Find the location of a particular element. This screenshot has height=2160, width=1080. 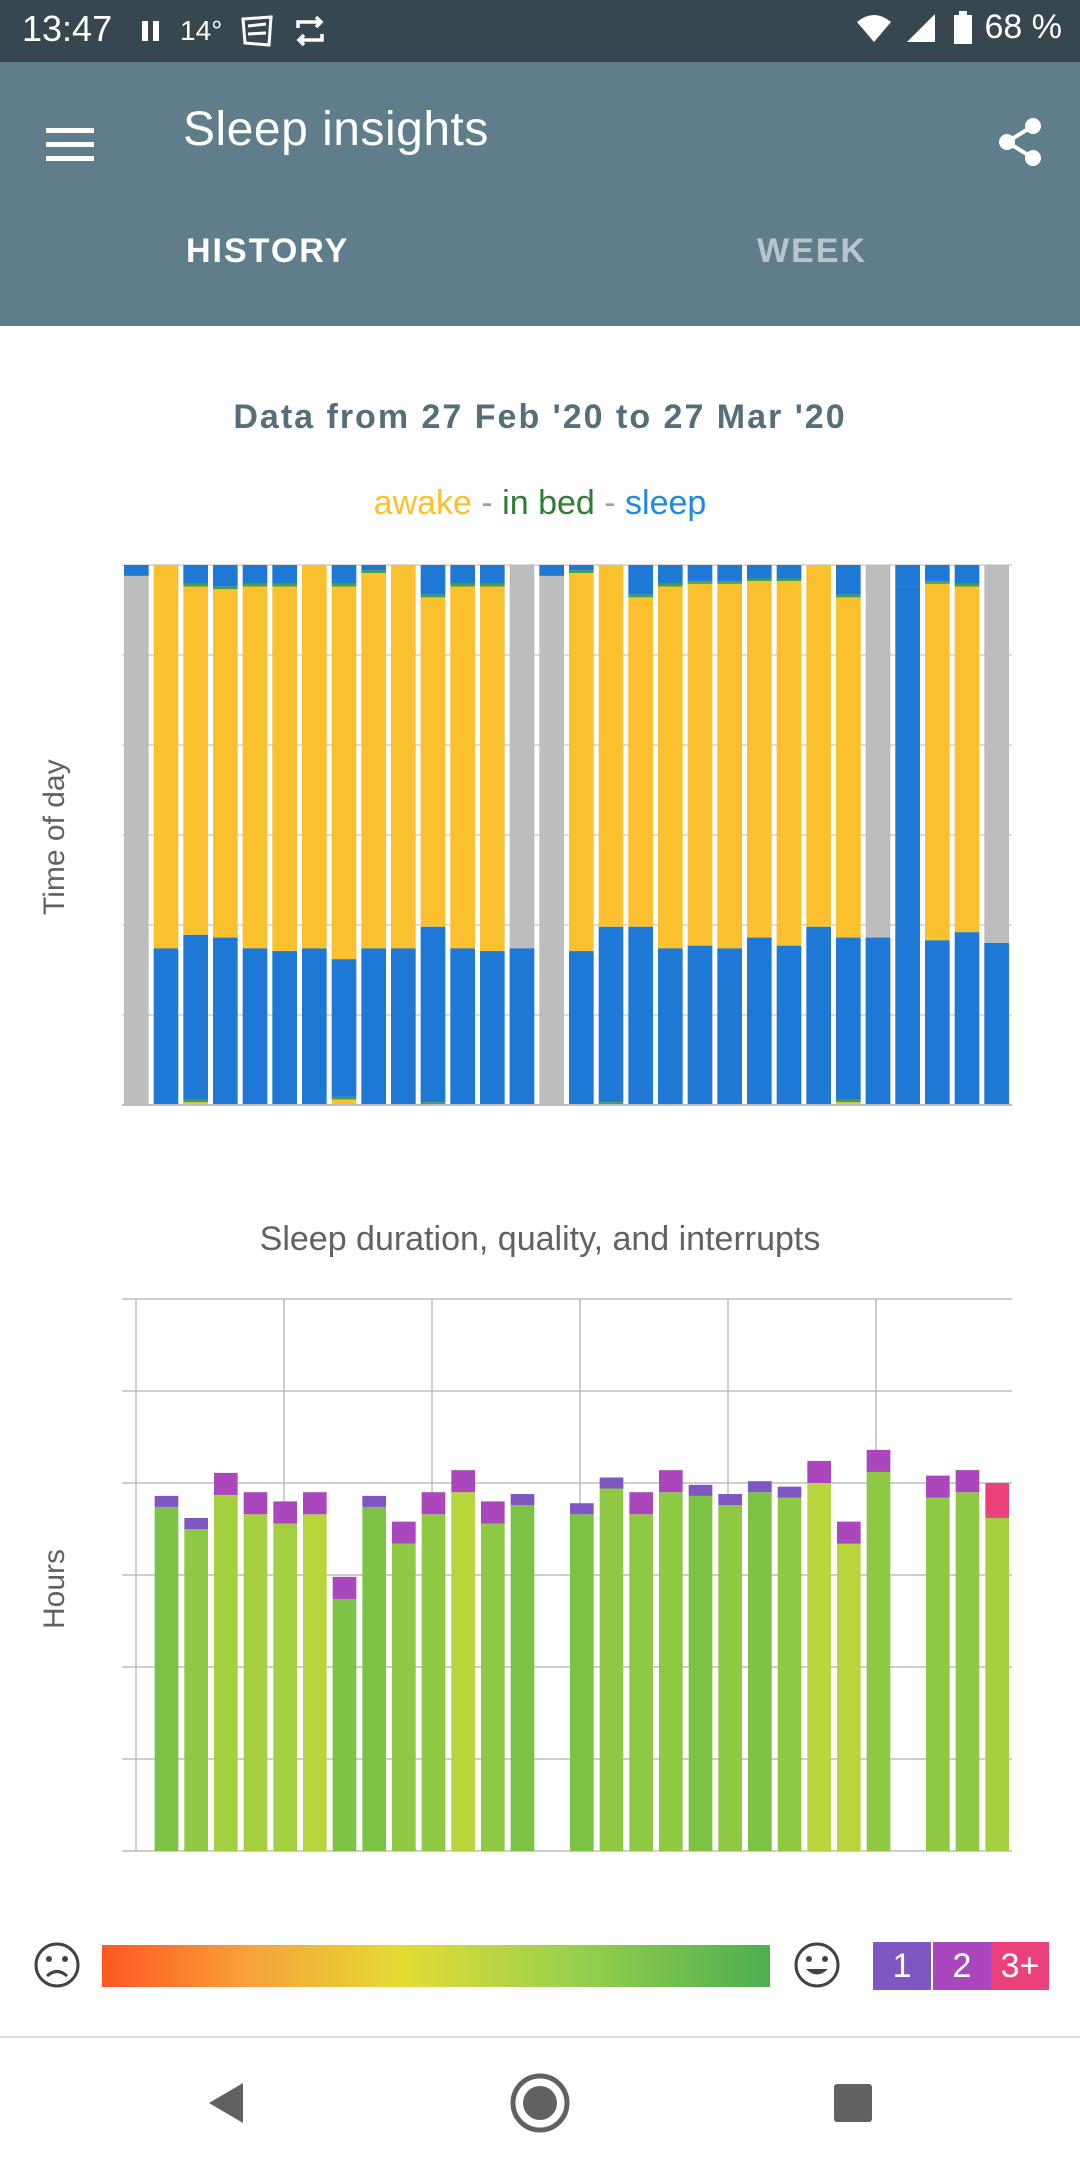

divider is located at coordinates (540, 2037).